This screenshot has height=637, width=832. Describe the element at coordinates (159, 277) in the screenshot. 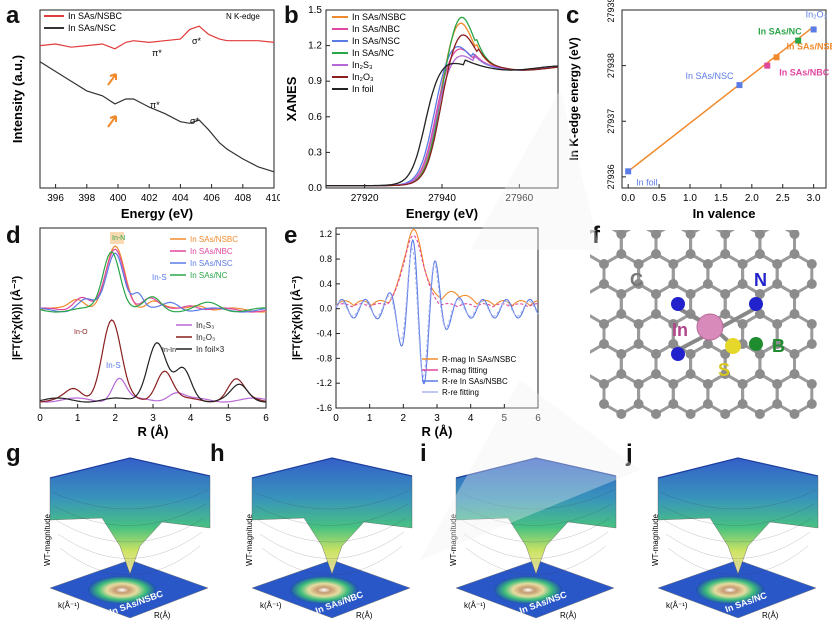

I see `annotation-d-1: In-S` at that location.